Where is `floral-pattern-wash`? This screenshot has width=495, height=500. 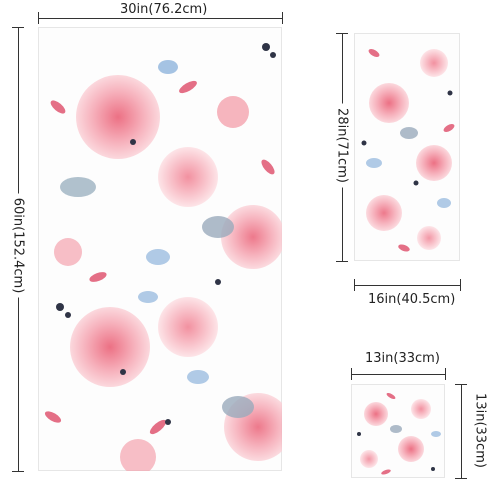
floral-pattern-wash is located at coordinates (399, 433).